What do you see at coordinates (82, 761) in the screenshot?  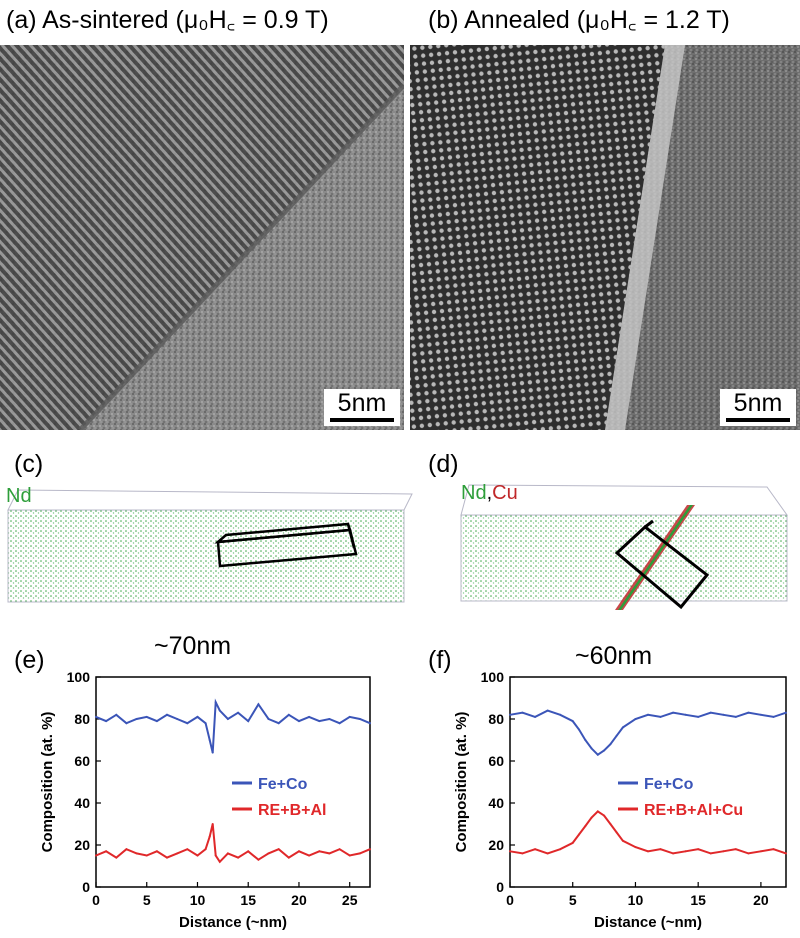 I see `y-tick-label: 60` at bounding box center [82, 761].